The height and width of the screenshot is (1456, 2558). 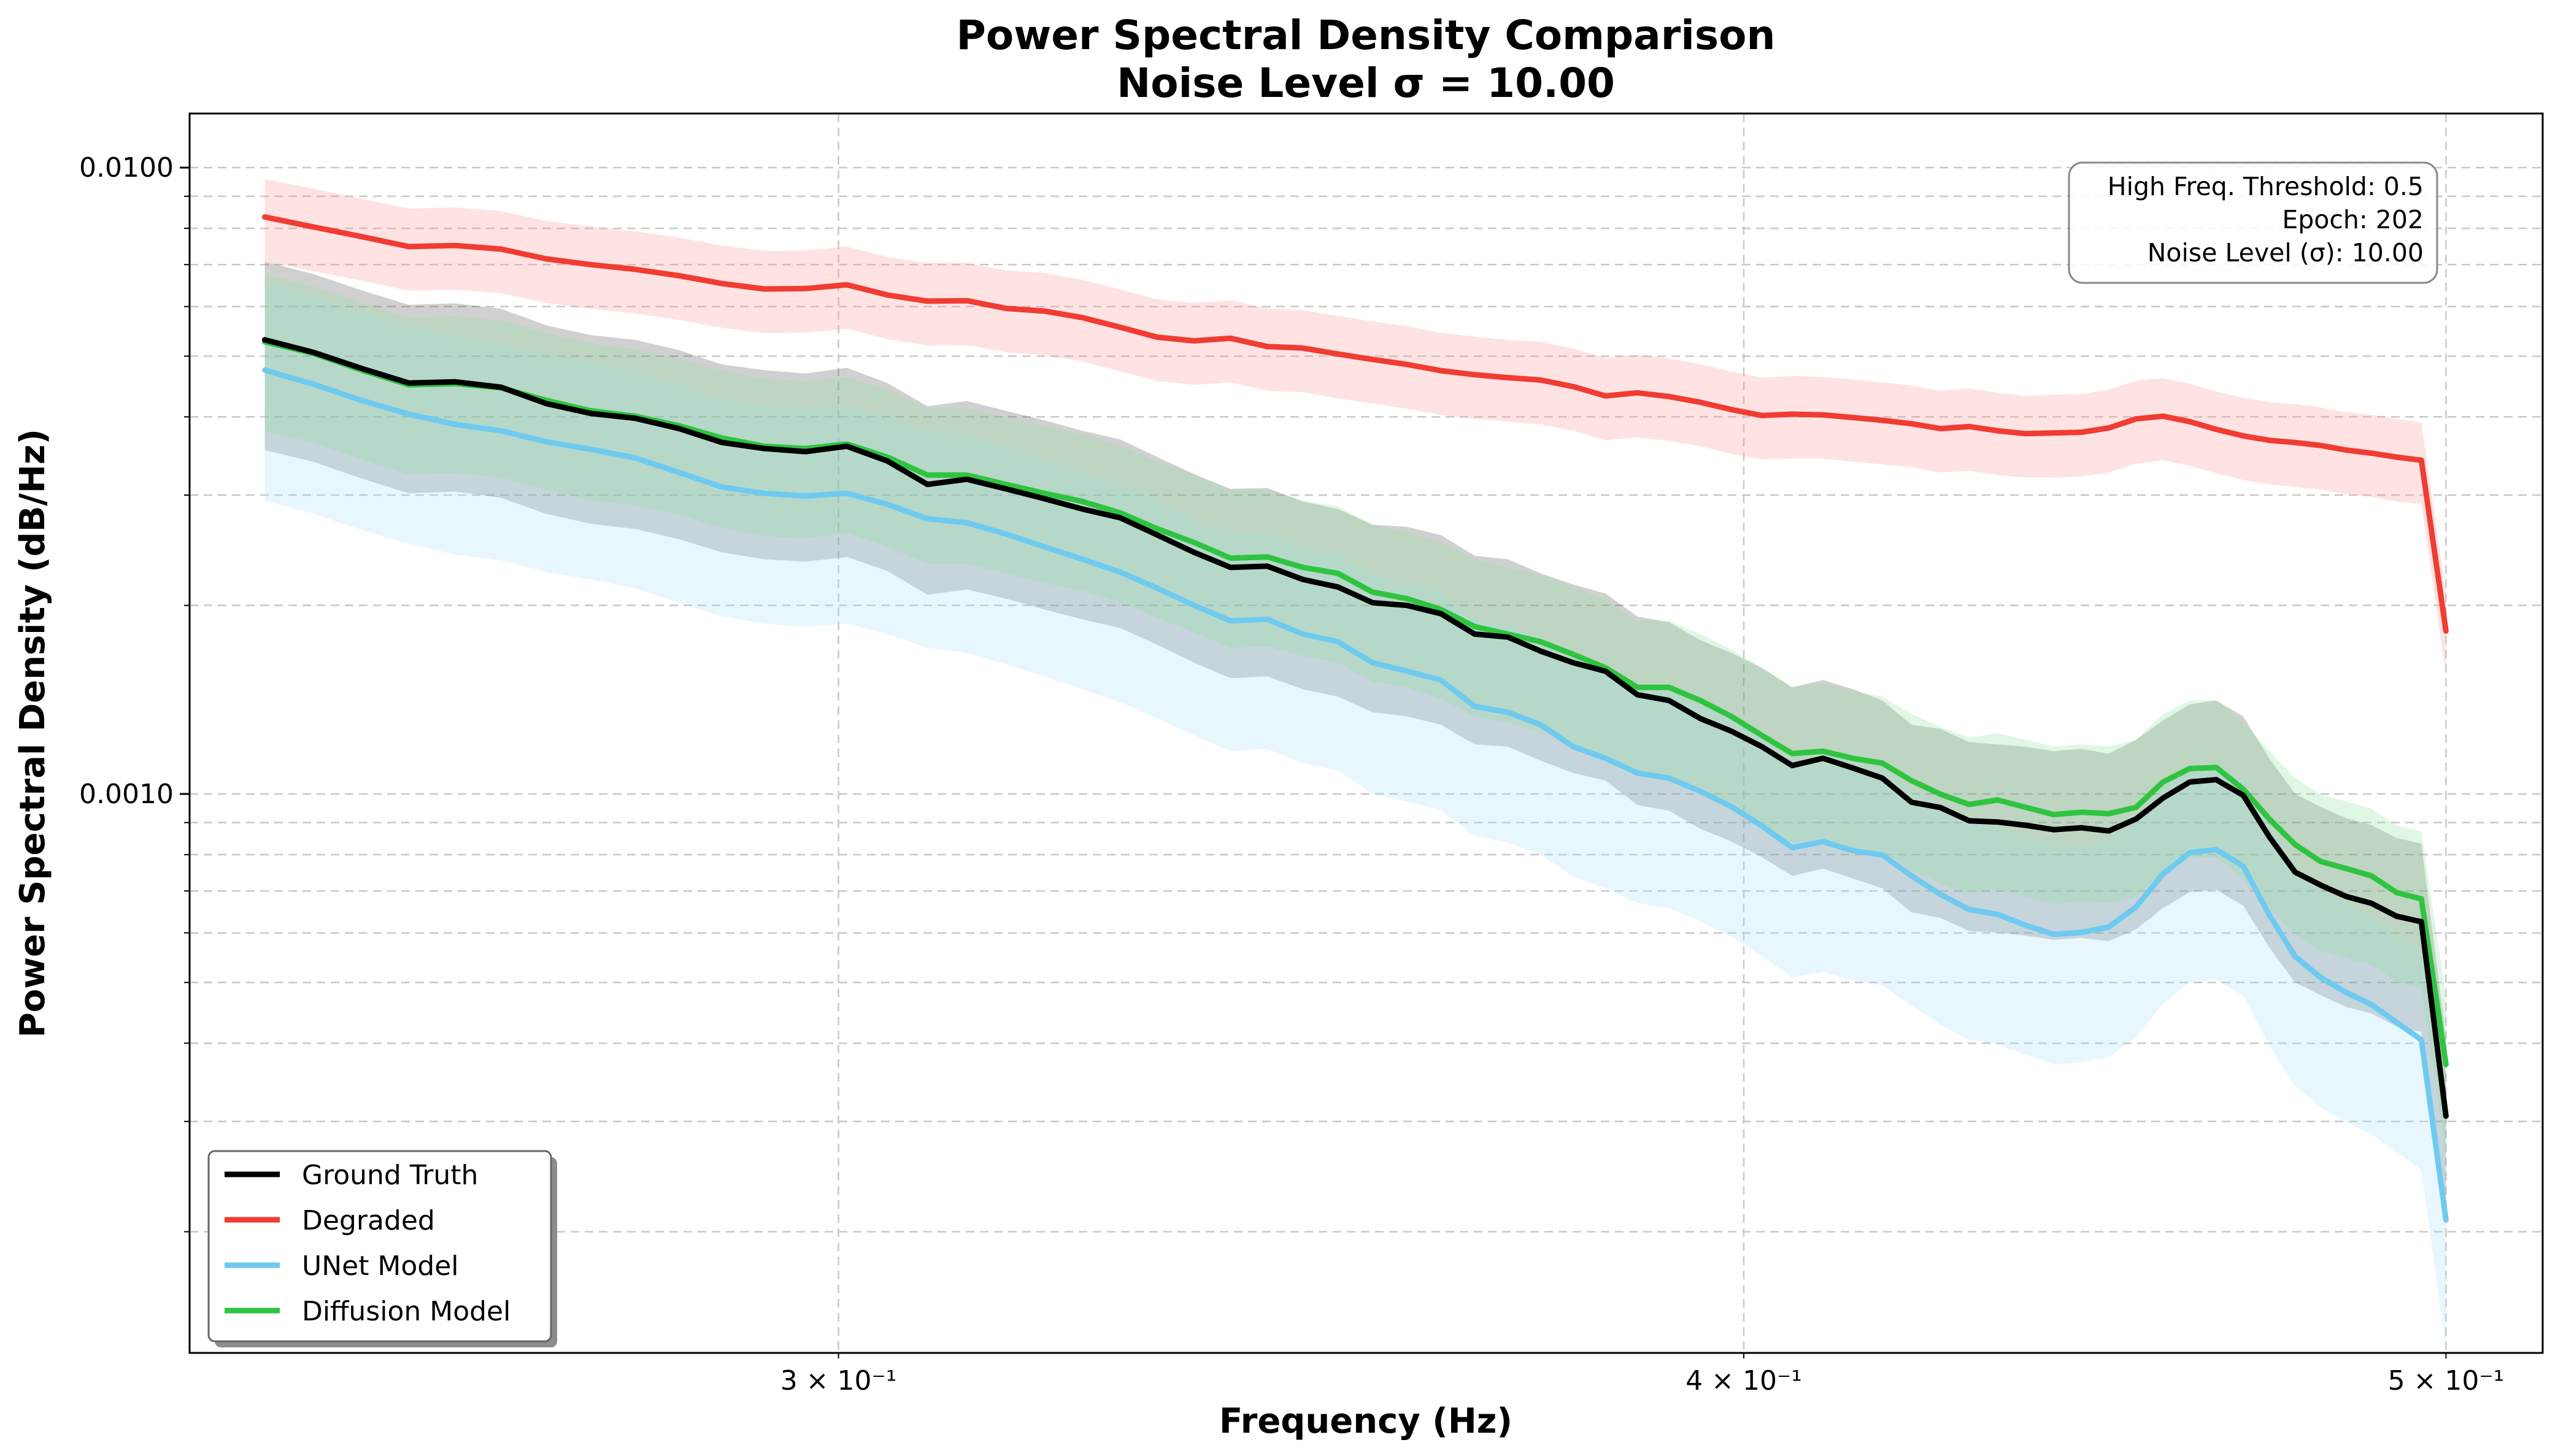 What do you see at coordinates (2353, 219) in the screenshot?
I see `annotation-epoch: Epoch: 202` at bounding box center [2353, 219].